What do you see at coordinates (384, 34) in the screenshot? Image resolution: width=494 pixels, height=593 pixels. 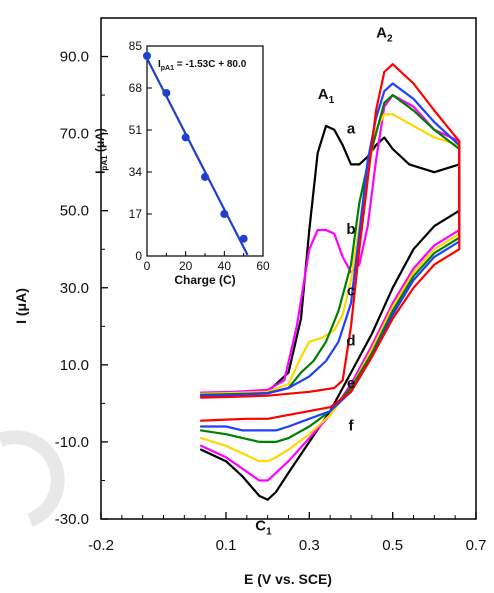 I see `annotation-A2: A2` at bounding box center [384, 34].